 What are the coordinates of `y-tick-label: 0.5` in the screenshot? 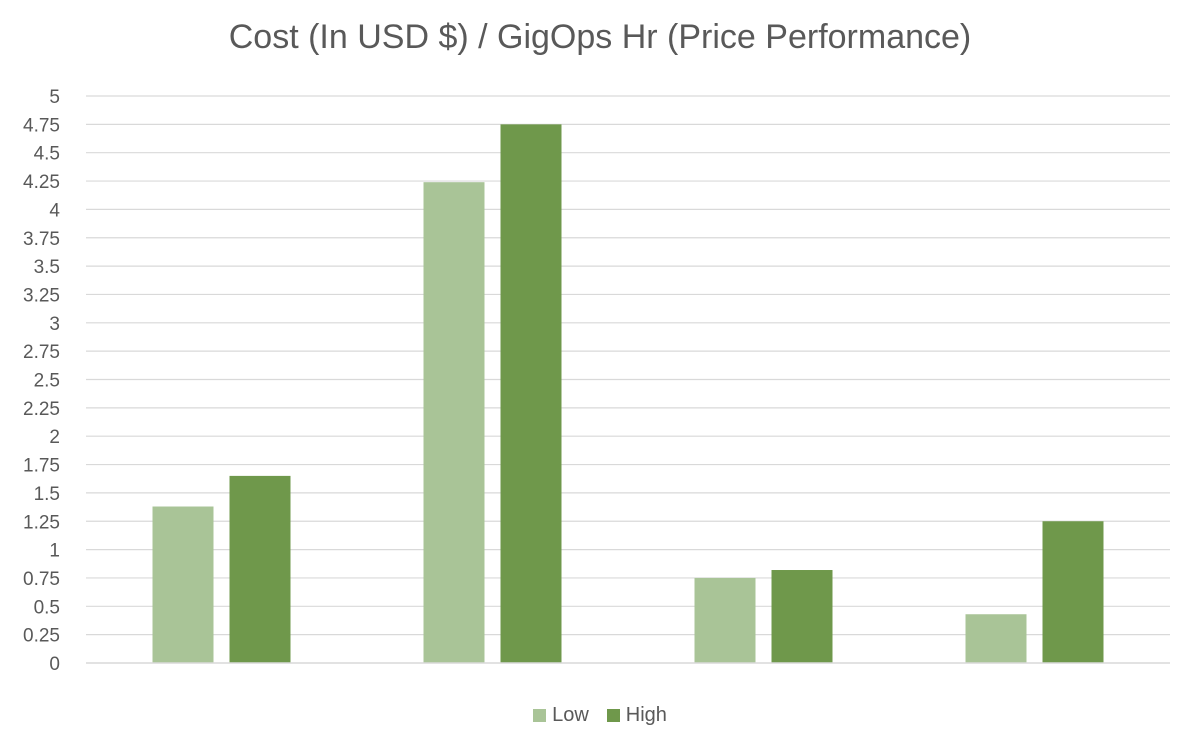 It's located at (47, 607).